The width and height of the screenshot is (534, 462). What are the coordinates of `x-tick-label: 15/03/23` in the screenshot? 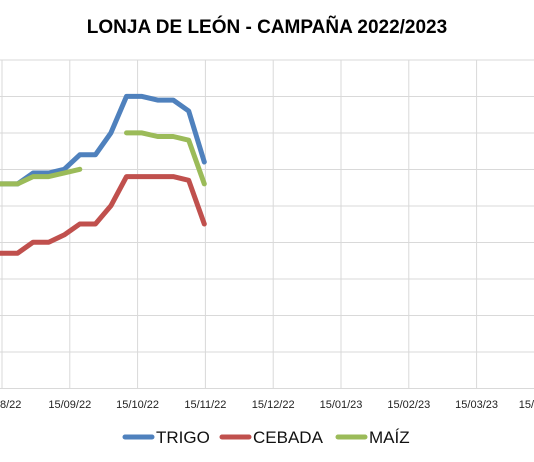 It's located at (476, 405).